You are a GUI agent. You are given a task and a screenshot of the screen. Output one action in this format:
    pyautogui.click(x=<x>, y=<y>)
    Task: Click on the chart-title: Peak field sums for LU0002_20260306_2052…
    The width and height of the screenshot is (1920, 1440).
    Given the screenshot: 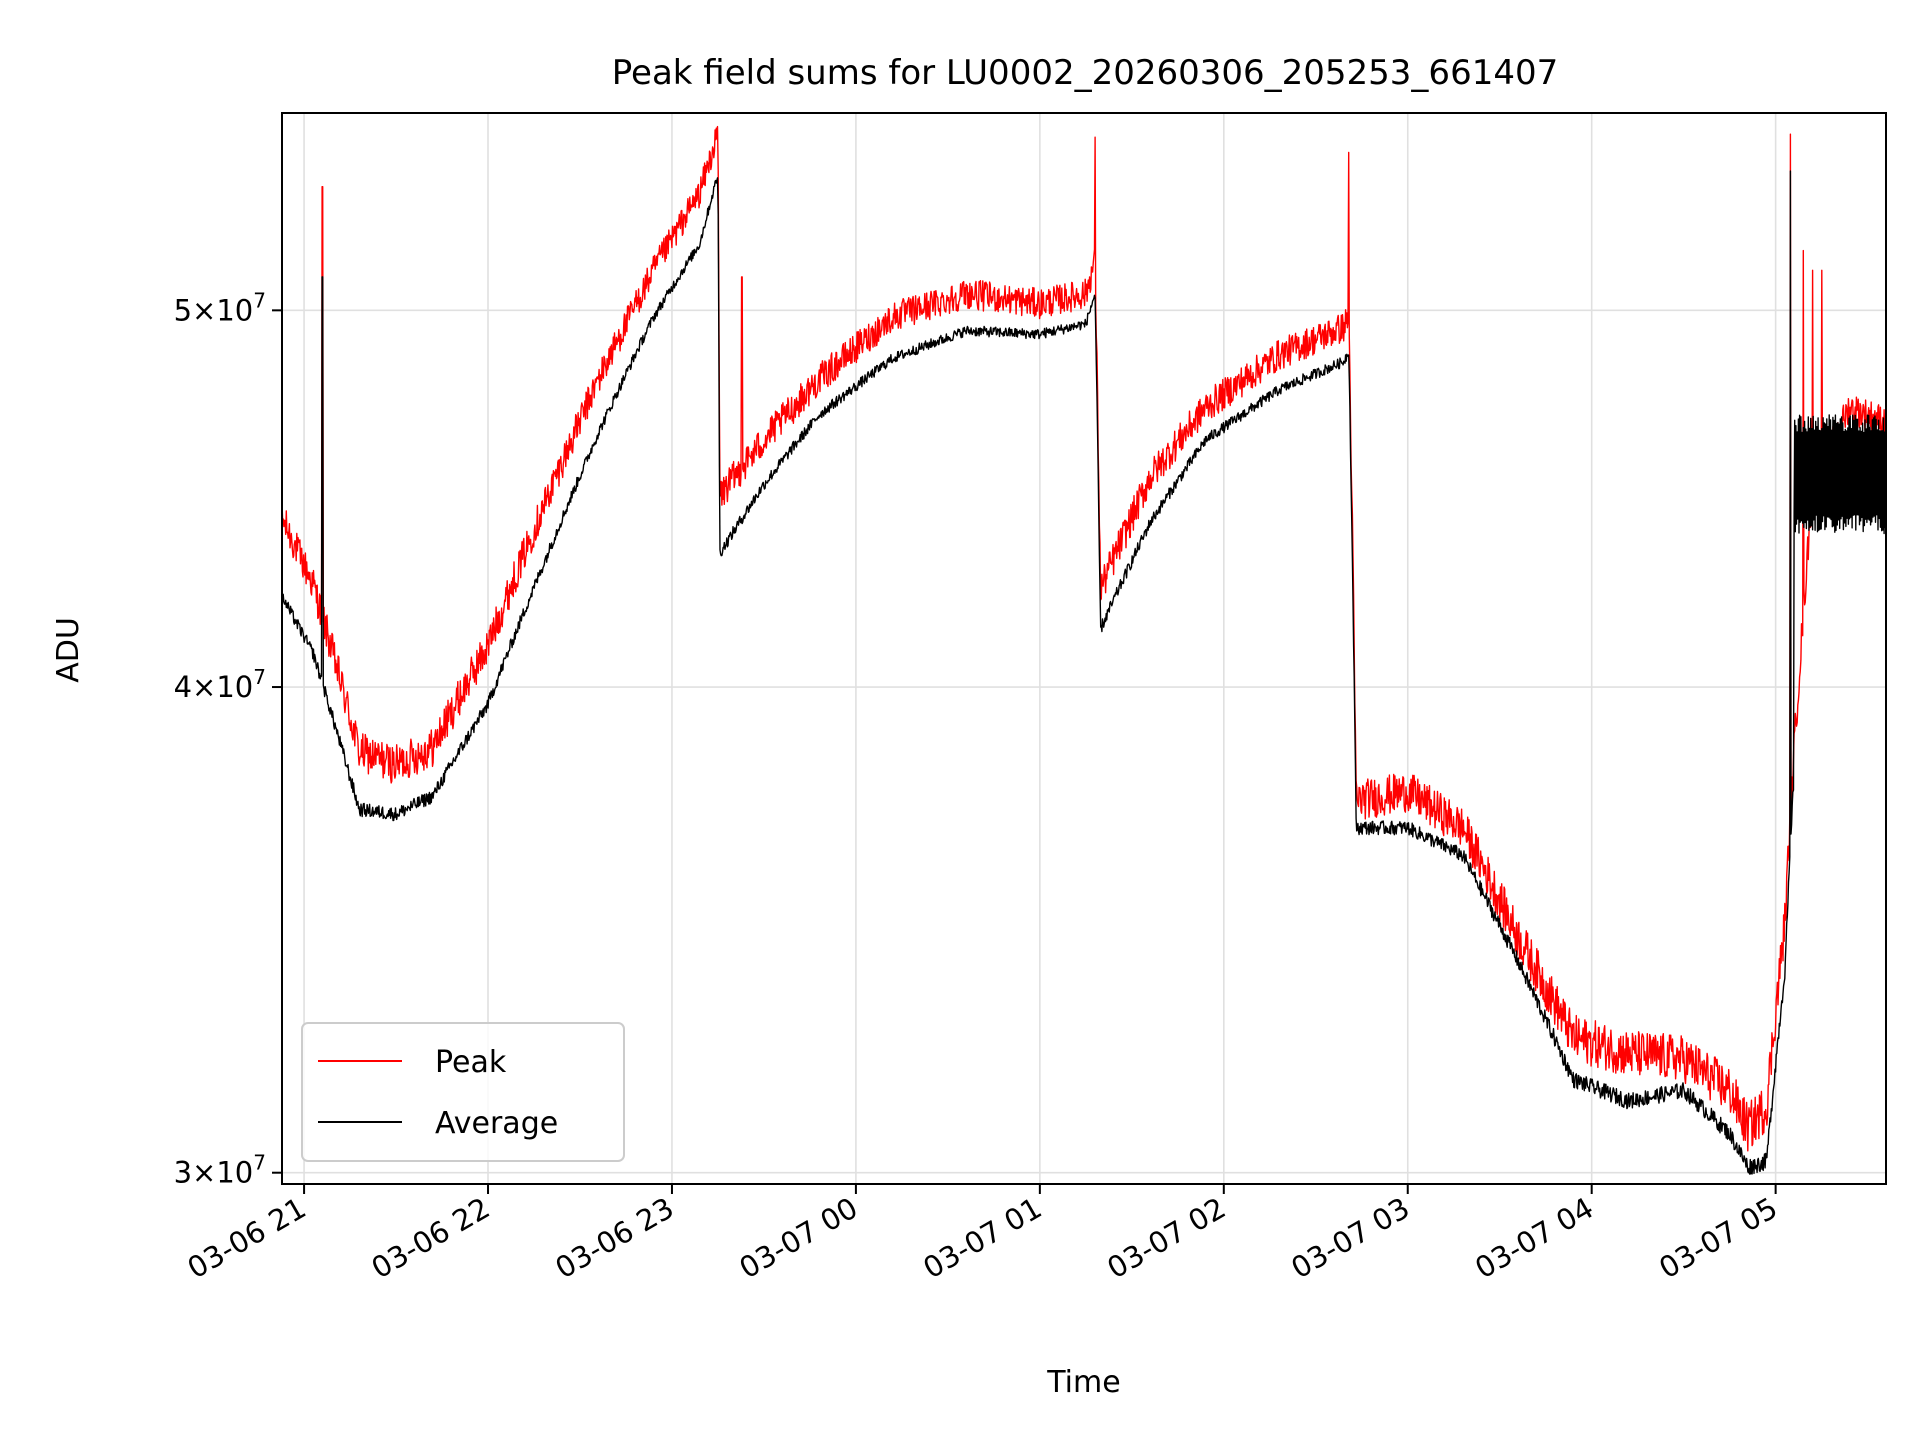 What is the action you would take?
    pyautogui.click(x=1085, y=73)
    